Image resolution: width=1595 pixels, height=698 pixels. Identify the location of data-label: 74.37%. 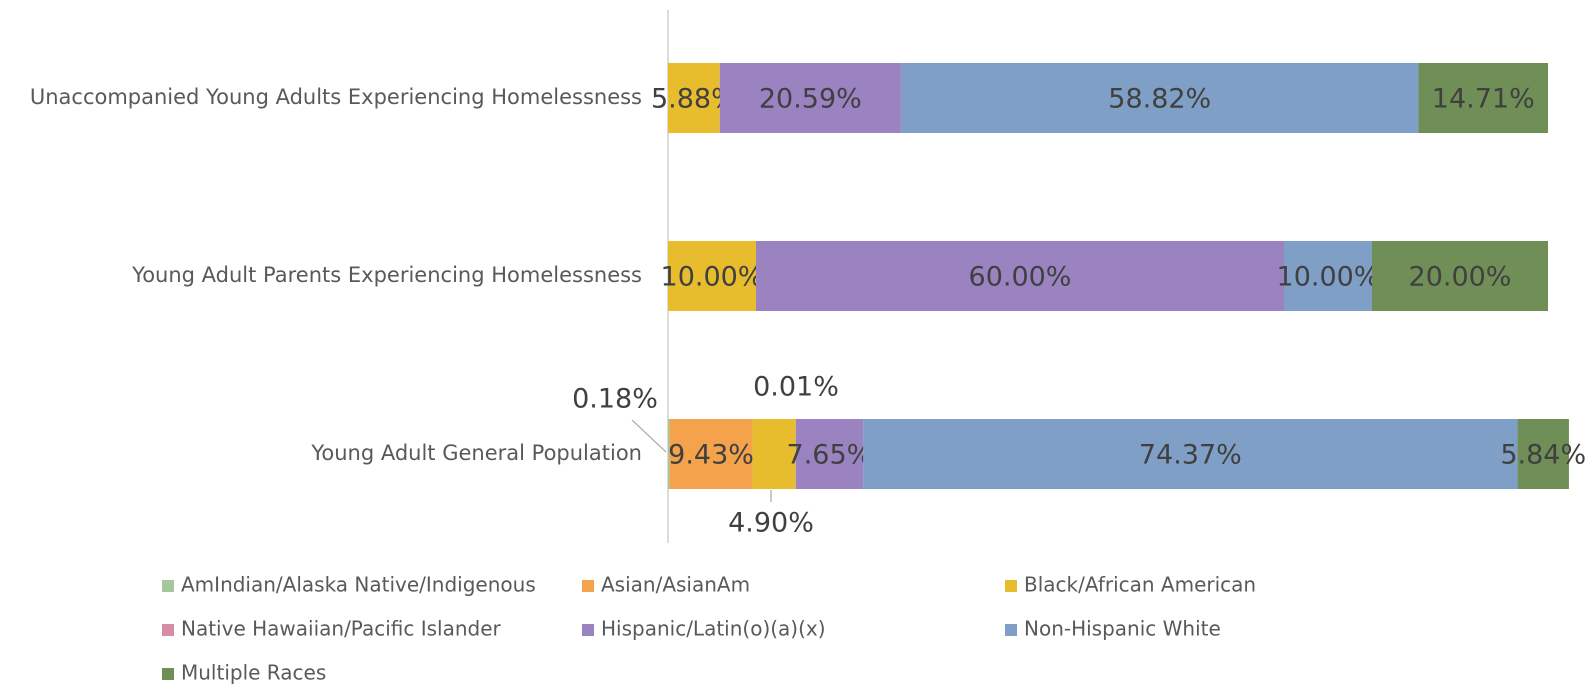
(1190, 455).